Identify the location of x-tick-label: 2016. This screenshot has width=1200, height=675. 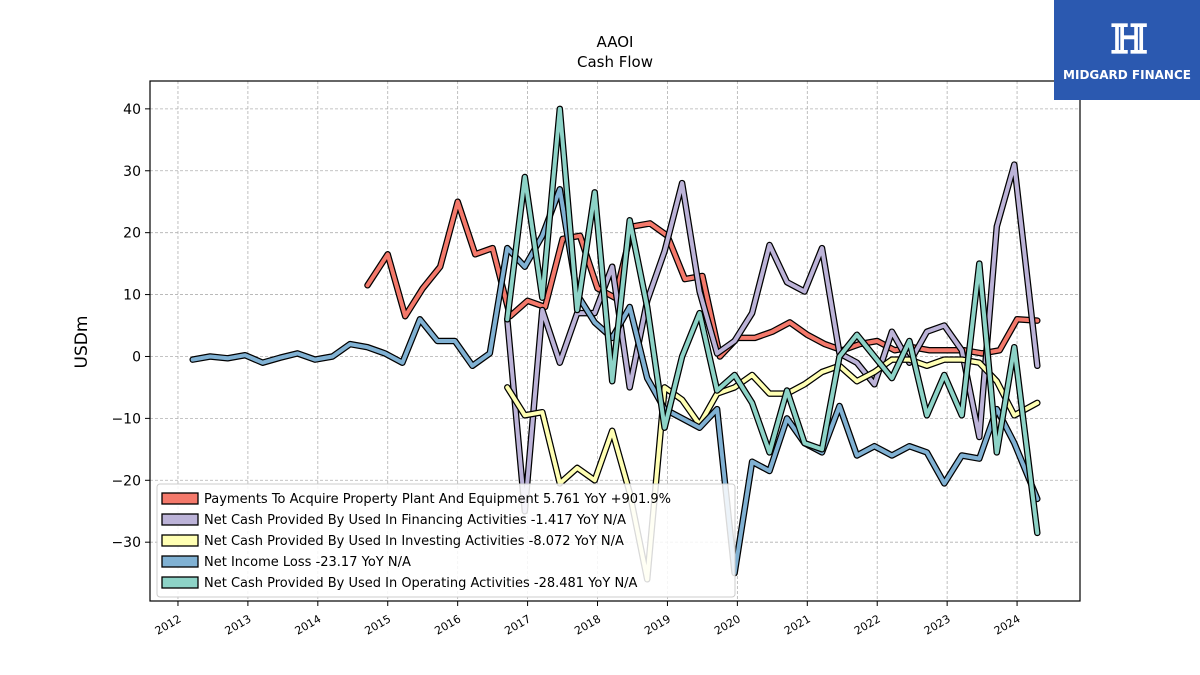
(447, 624).